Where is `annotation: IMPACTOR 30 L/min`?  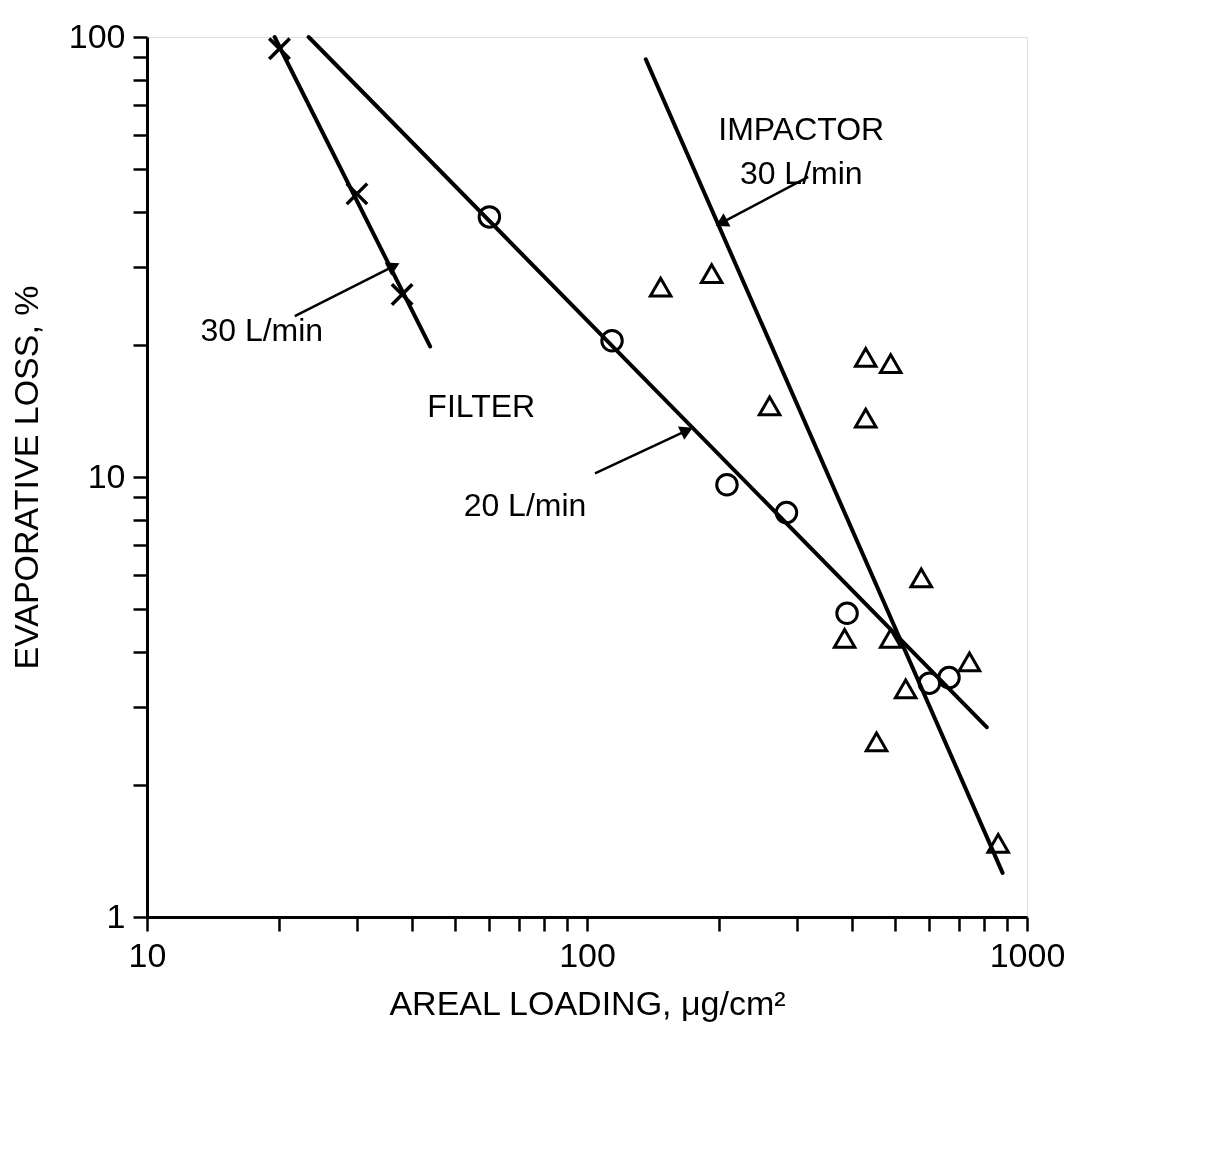 annotation: IMPACTOR 30 L/min is located at coordinates (801, 150).